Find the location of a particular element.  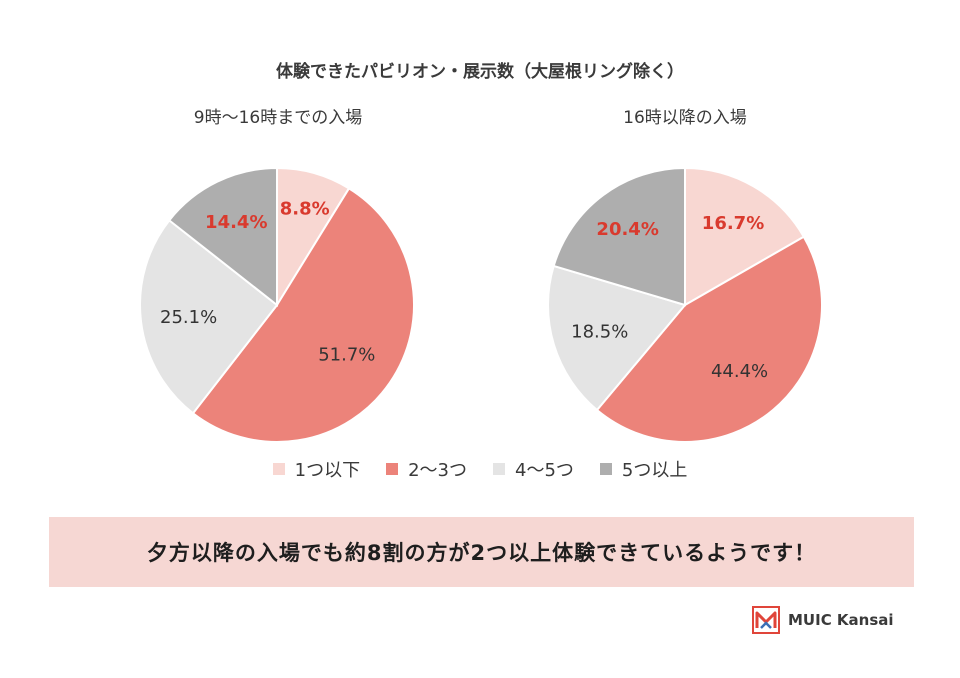

banner-text: 夕方以降の入場でも約8割の方が2つ以上体験できているようです！ is located at coordinates (481, 553).